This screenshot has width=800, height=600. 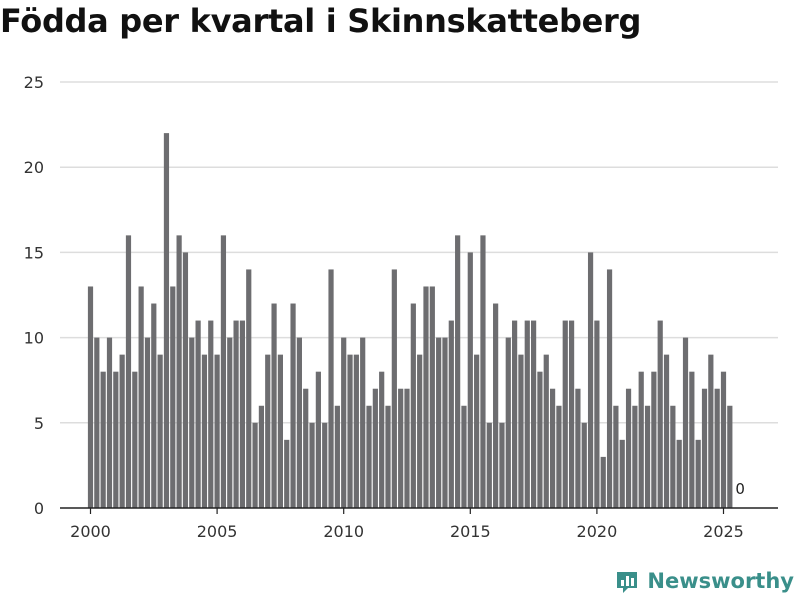 I want to click on brand-logo: Newsworthy, so click(x=704, y=581).